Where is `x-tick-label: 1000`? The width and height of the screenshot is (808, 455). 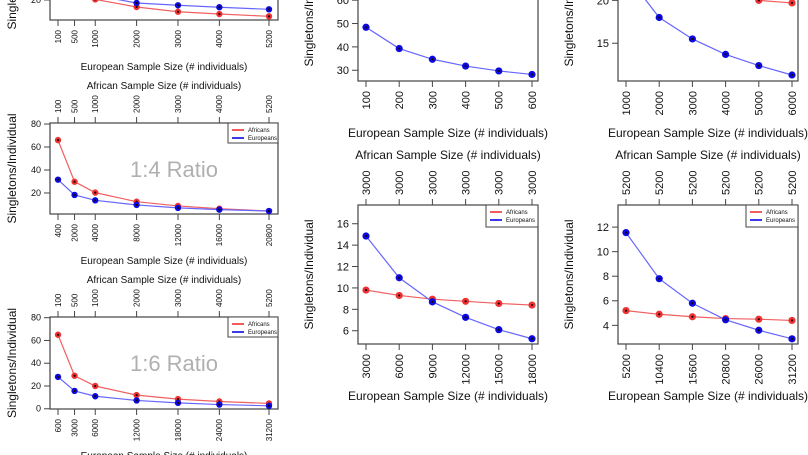 x-tick-label: 1000 is located at coordinates (627, 103).